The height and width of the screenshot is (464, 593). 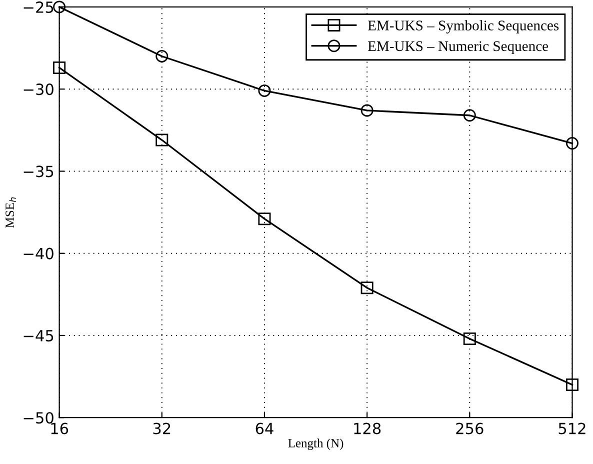 What do you see at coordinates (39, 254) in the screenshot?
I see `y-tick-label: −40` at bounding box center [39, 254].